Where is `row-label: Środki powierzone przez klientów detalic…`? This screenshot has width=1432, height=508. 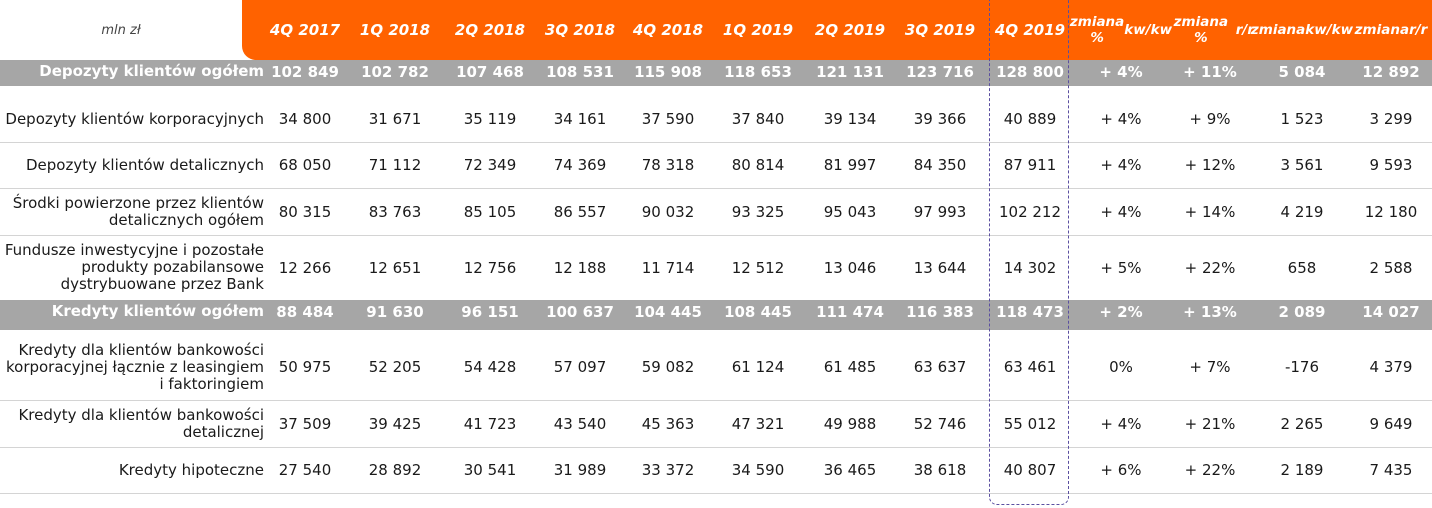
row-label: Środki powierzone przez klientów detalic… is located at coordinates (138, 211).